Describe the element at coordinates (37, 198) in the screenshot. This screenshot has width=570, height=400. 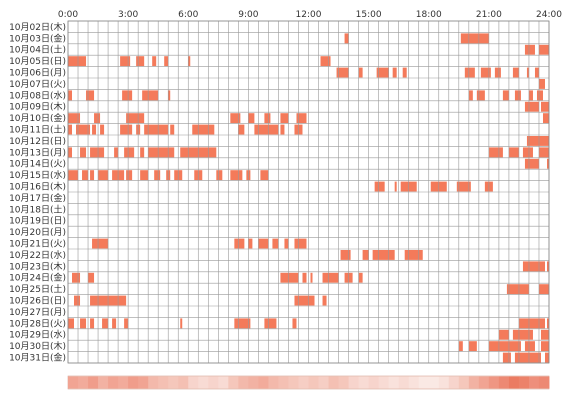
I see `day-label: 10月17日(金)` at that location.